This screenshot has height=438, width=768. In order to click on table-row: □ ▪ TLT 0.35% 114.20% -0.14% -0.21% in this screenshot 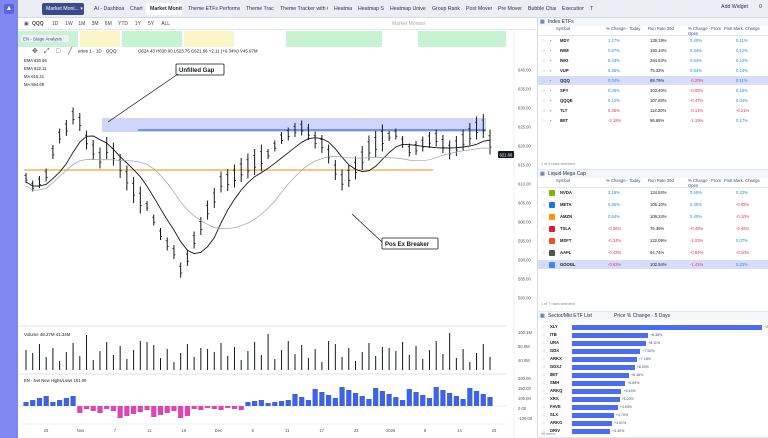, I will do `click(653, 110)`.